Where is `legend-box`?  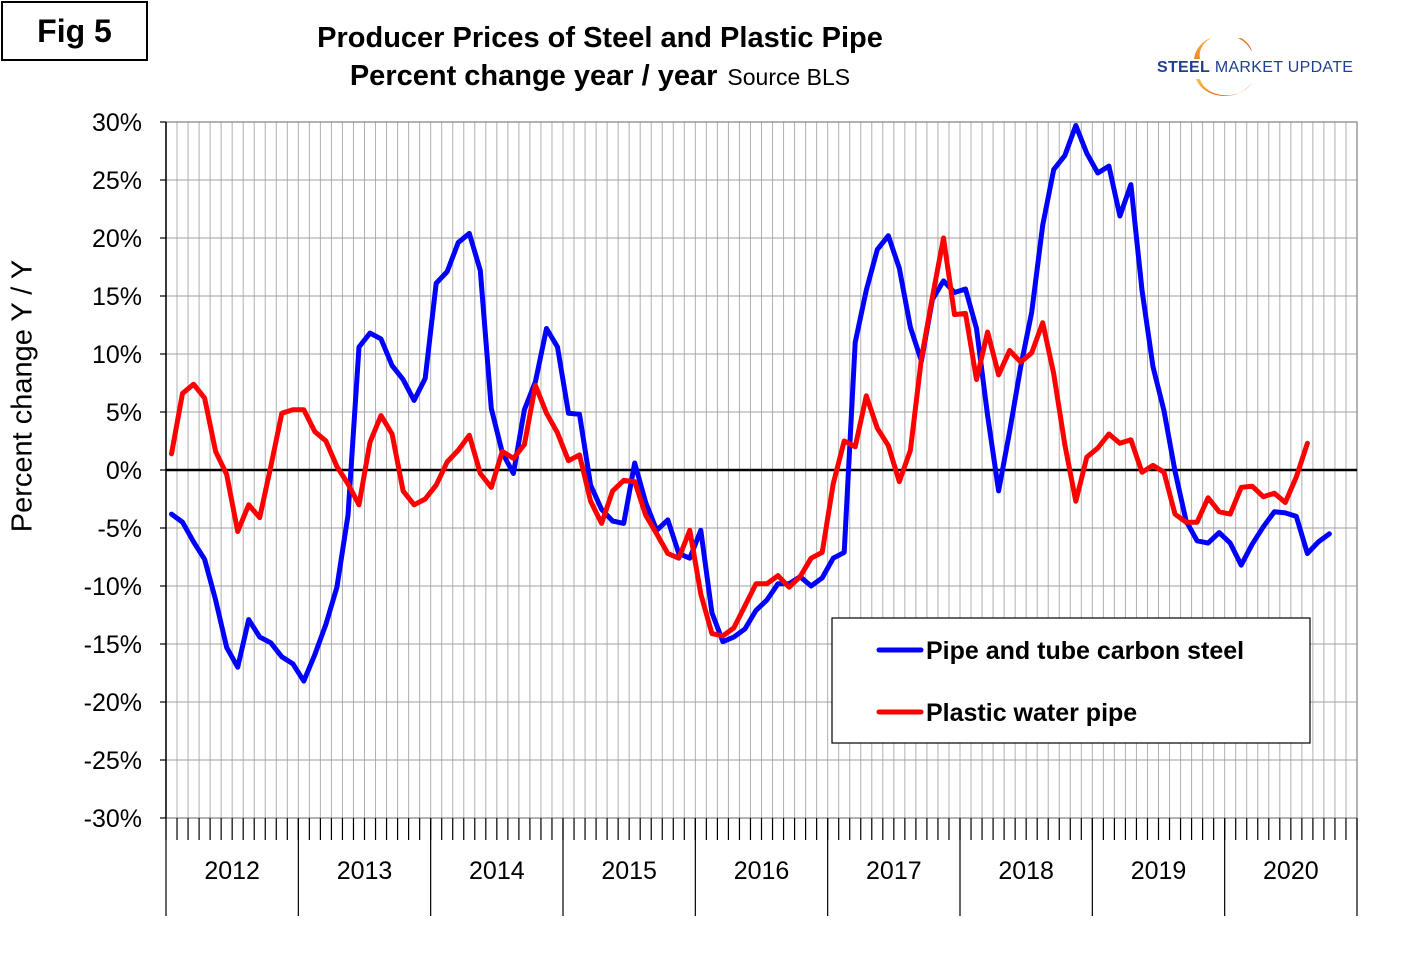 legend-box is located at coordinates (1071, 680).